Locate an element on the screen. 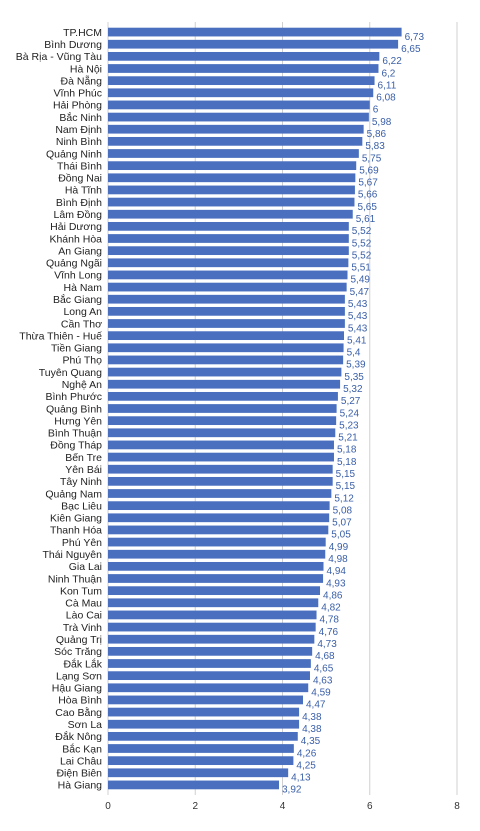 This screenshot has height=831, width=480. category-label: Đắk Nông is located at coordinates (78, 736).